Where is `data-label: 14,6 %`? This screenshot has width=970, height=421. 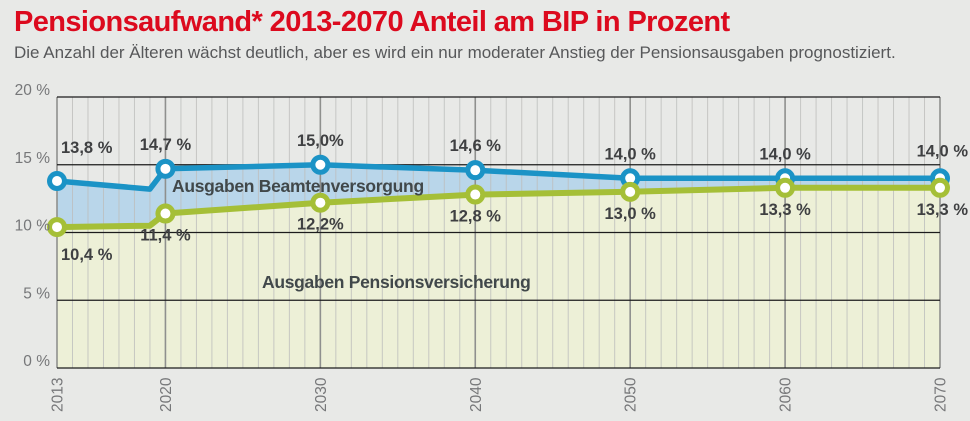 data-label: 14,6 % is located at coordinates (476, 146).